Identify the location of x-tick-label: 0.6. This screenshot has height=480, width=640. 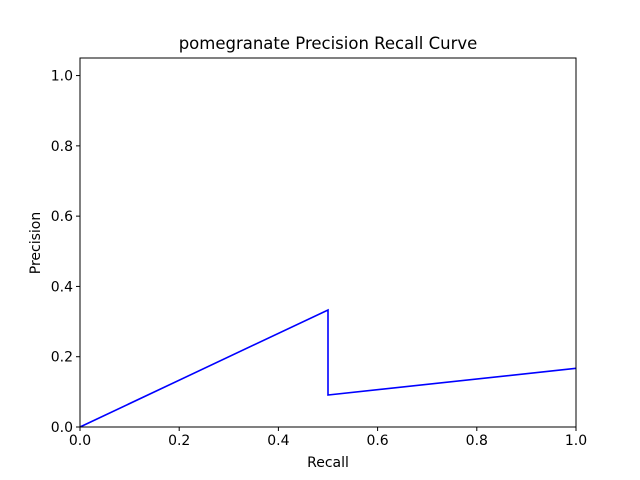
(377, 441).